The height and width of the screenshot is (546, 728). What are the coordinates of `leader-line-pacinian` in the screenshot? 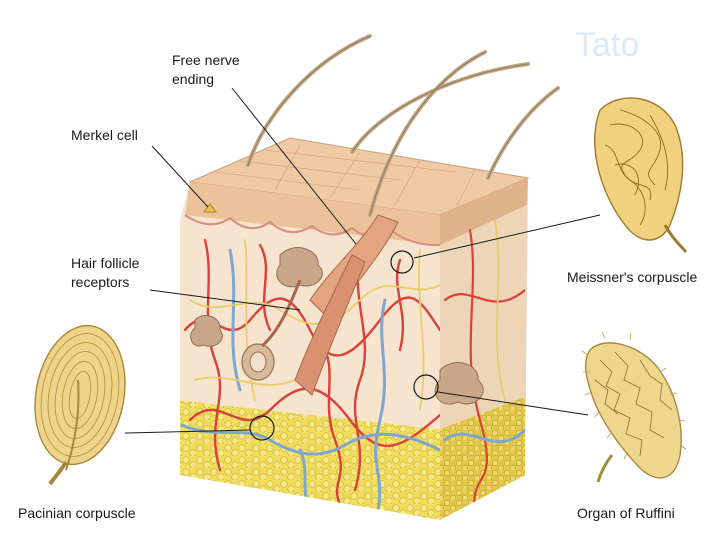 It's located at (187, 431).